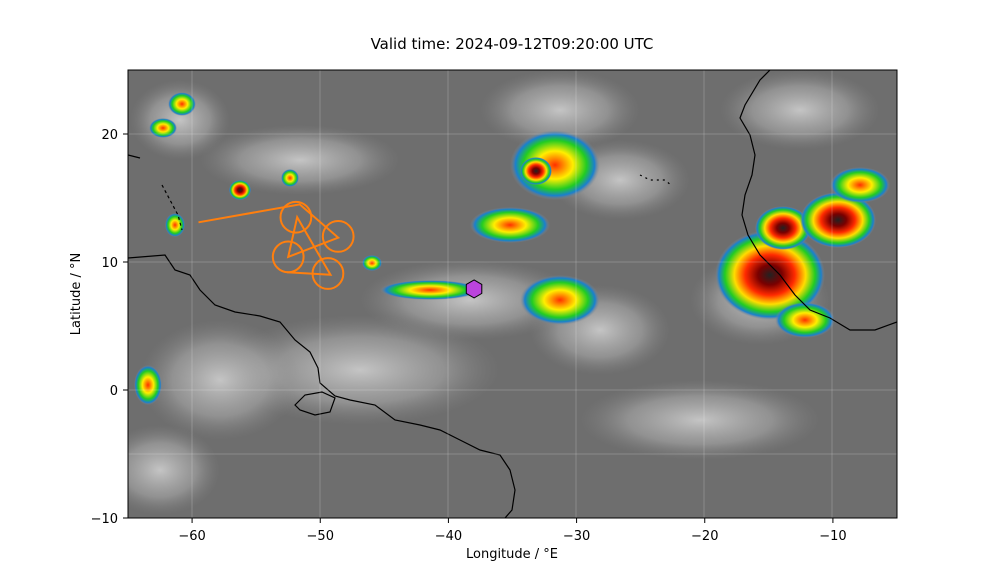  Describe the element at coordinates (320, 536) in the screenshot. I see `x-tick-label: −50` at that location.